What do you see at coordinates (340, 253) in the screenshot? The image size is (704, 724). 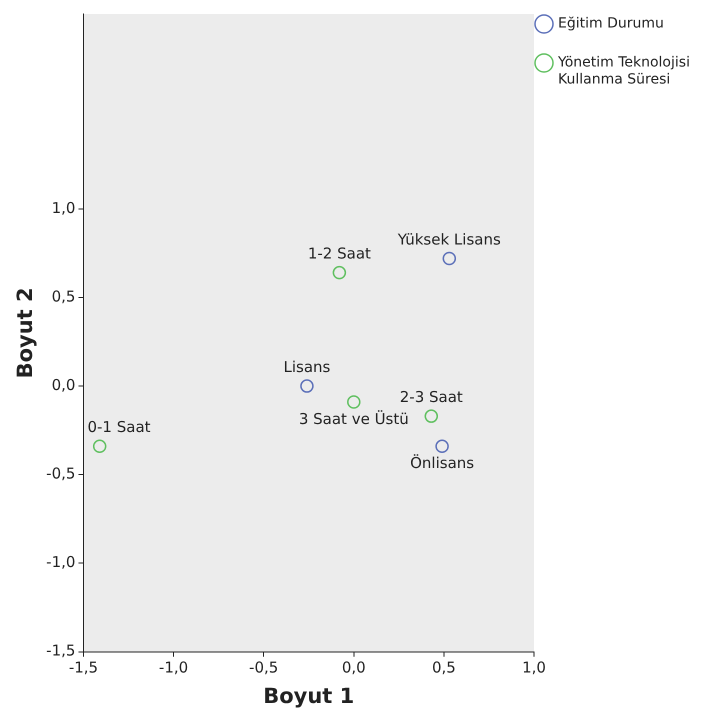 I see `annotation: 1-2 Saat` at bounding box center [340, 253].